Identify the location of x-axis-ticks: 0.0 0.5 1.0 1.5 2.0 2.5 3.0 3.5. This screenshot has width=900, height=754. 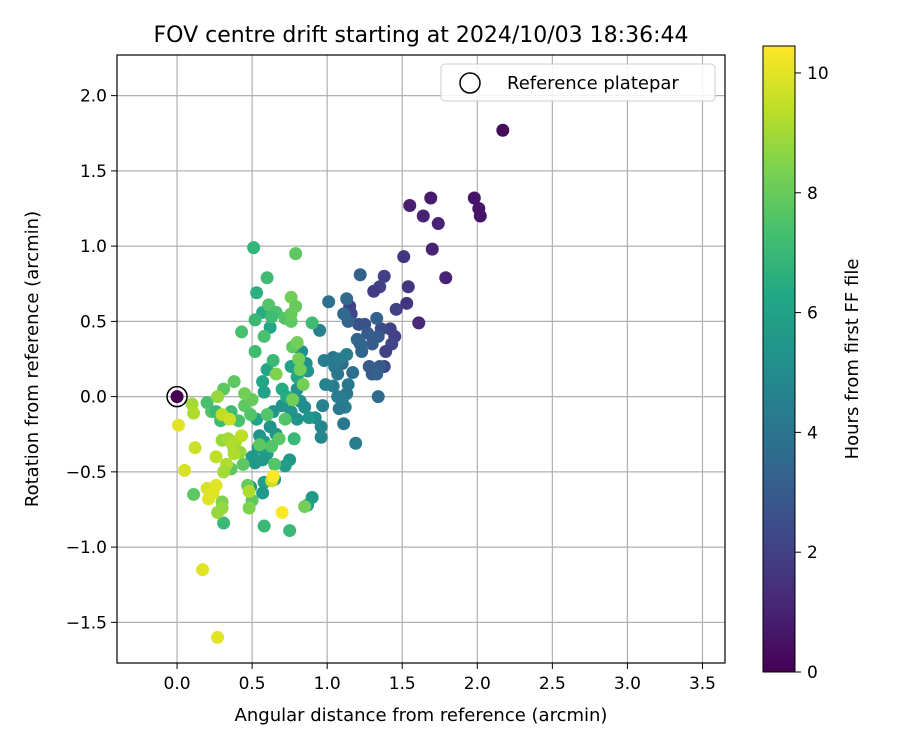
(440, 678).